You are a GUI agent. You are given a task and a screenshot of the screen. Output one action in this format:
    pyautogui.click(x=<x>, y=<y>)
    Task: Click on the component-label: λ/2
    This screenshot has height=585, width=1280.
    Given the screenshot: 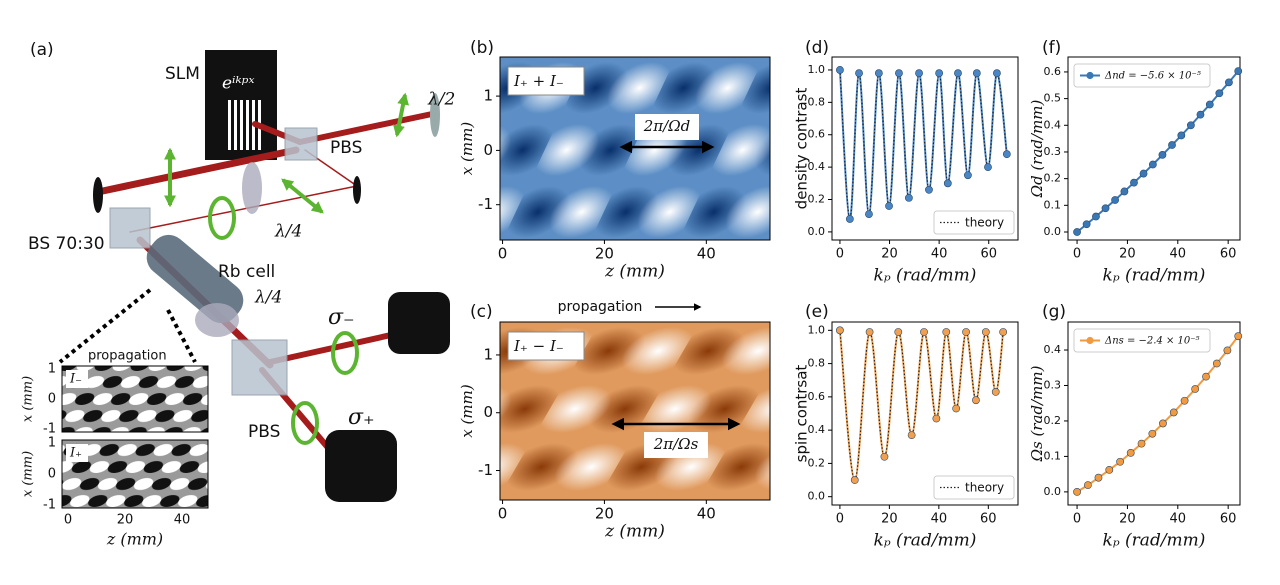 What is the action you would take?
    pyautogui.click(x=441, y=100)
    